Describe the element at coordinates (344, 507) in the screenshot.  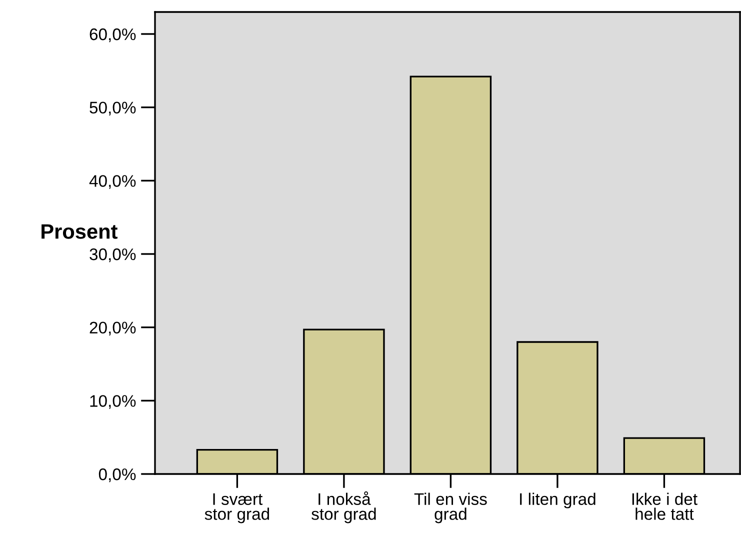
I see `x-tick-label: I nokså stor grad` at that location.